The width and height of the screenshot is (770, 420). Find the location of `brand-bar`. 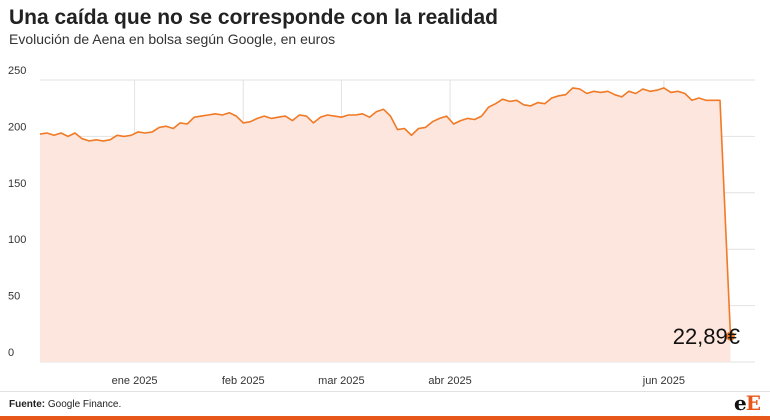

brand-bar is located at coordinates (385, 418).